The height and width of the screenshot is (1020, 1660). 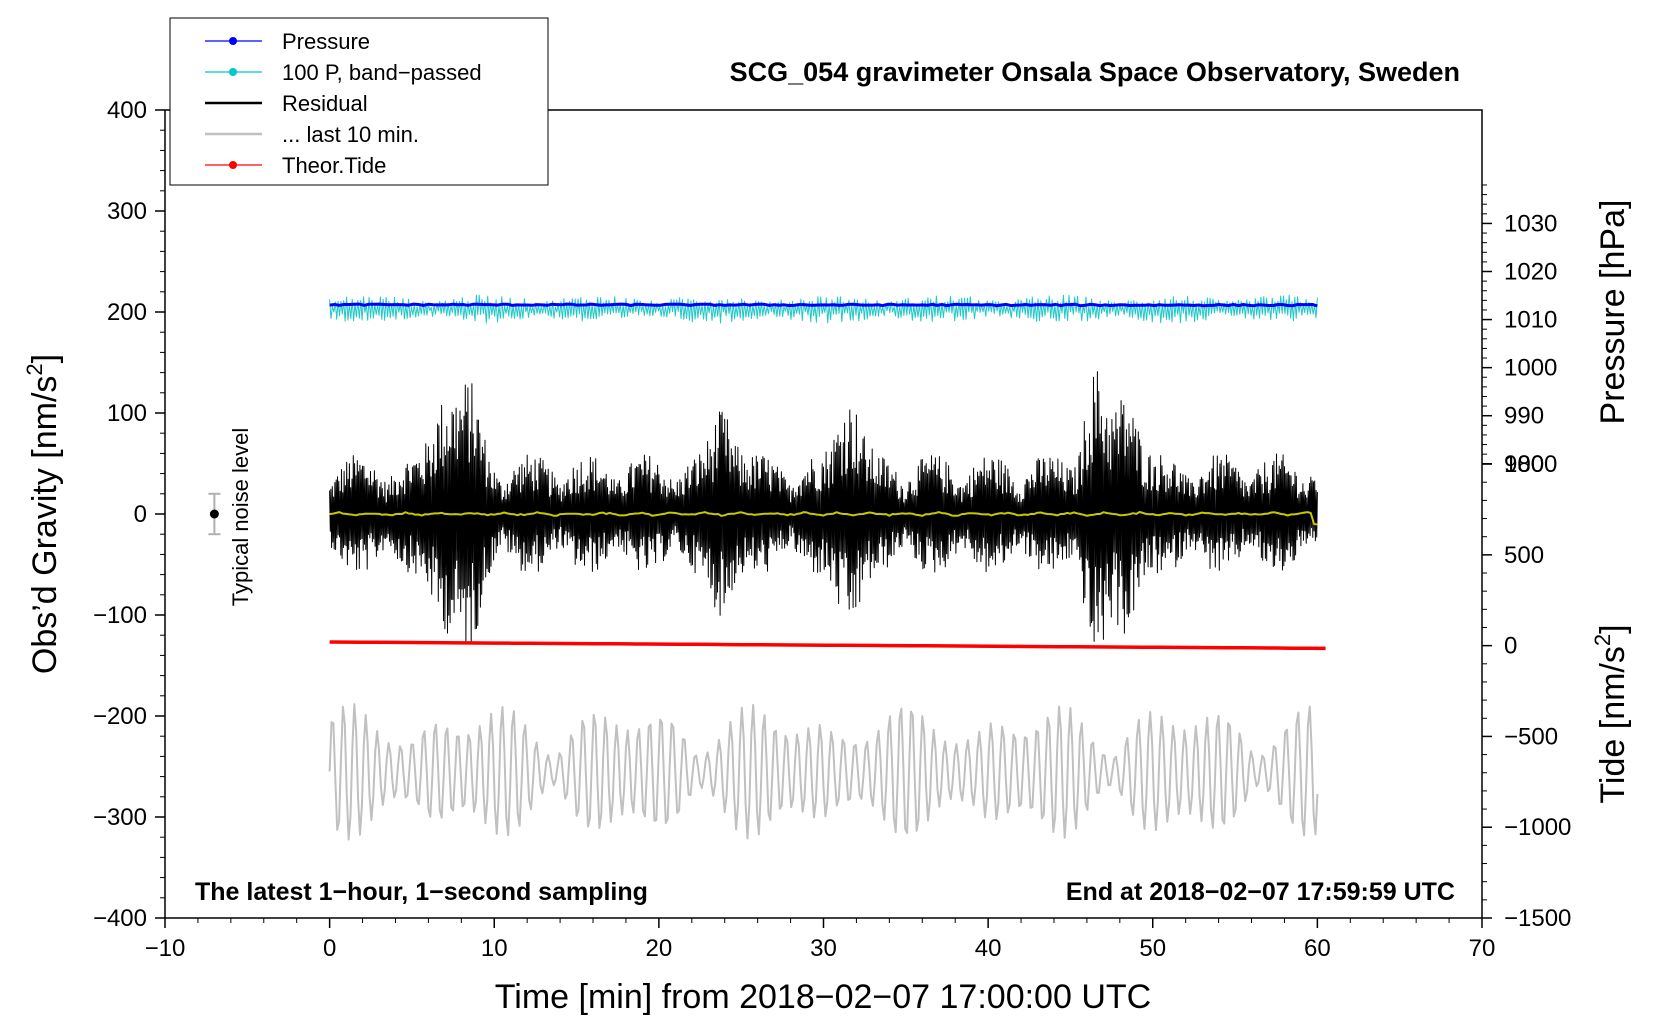 What do you see at coordinates (140, 514) in the screenshot?
I see `y-left-tick-label: 0` at bounding box center [140, 514].